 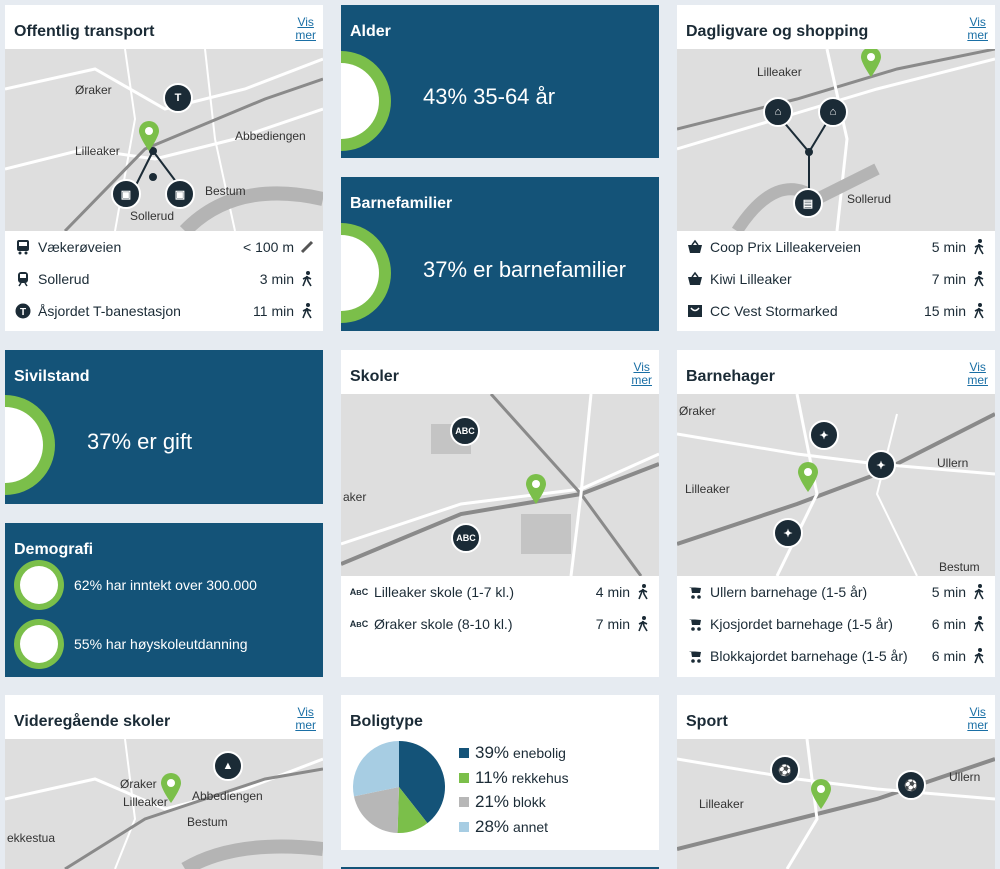 What do you see at coordinates (374, 376) in the screenshot?
I see `skoler-title: Skoler` at bounding box center [374, 376].